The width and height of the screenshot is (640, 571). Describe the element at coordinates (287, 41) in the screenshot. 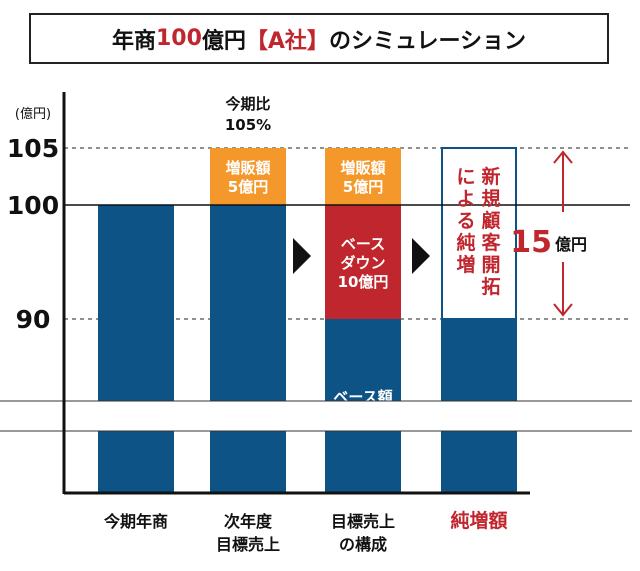

I see `title-company: 【A社】` at that location.